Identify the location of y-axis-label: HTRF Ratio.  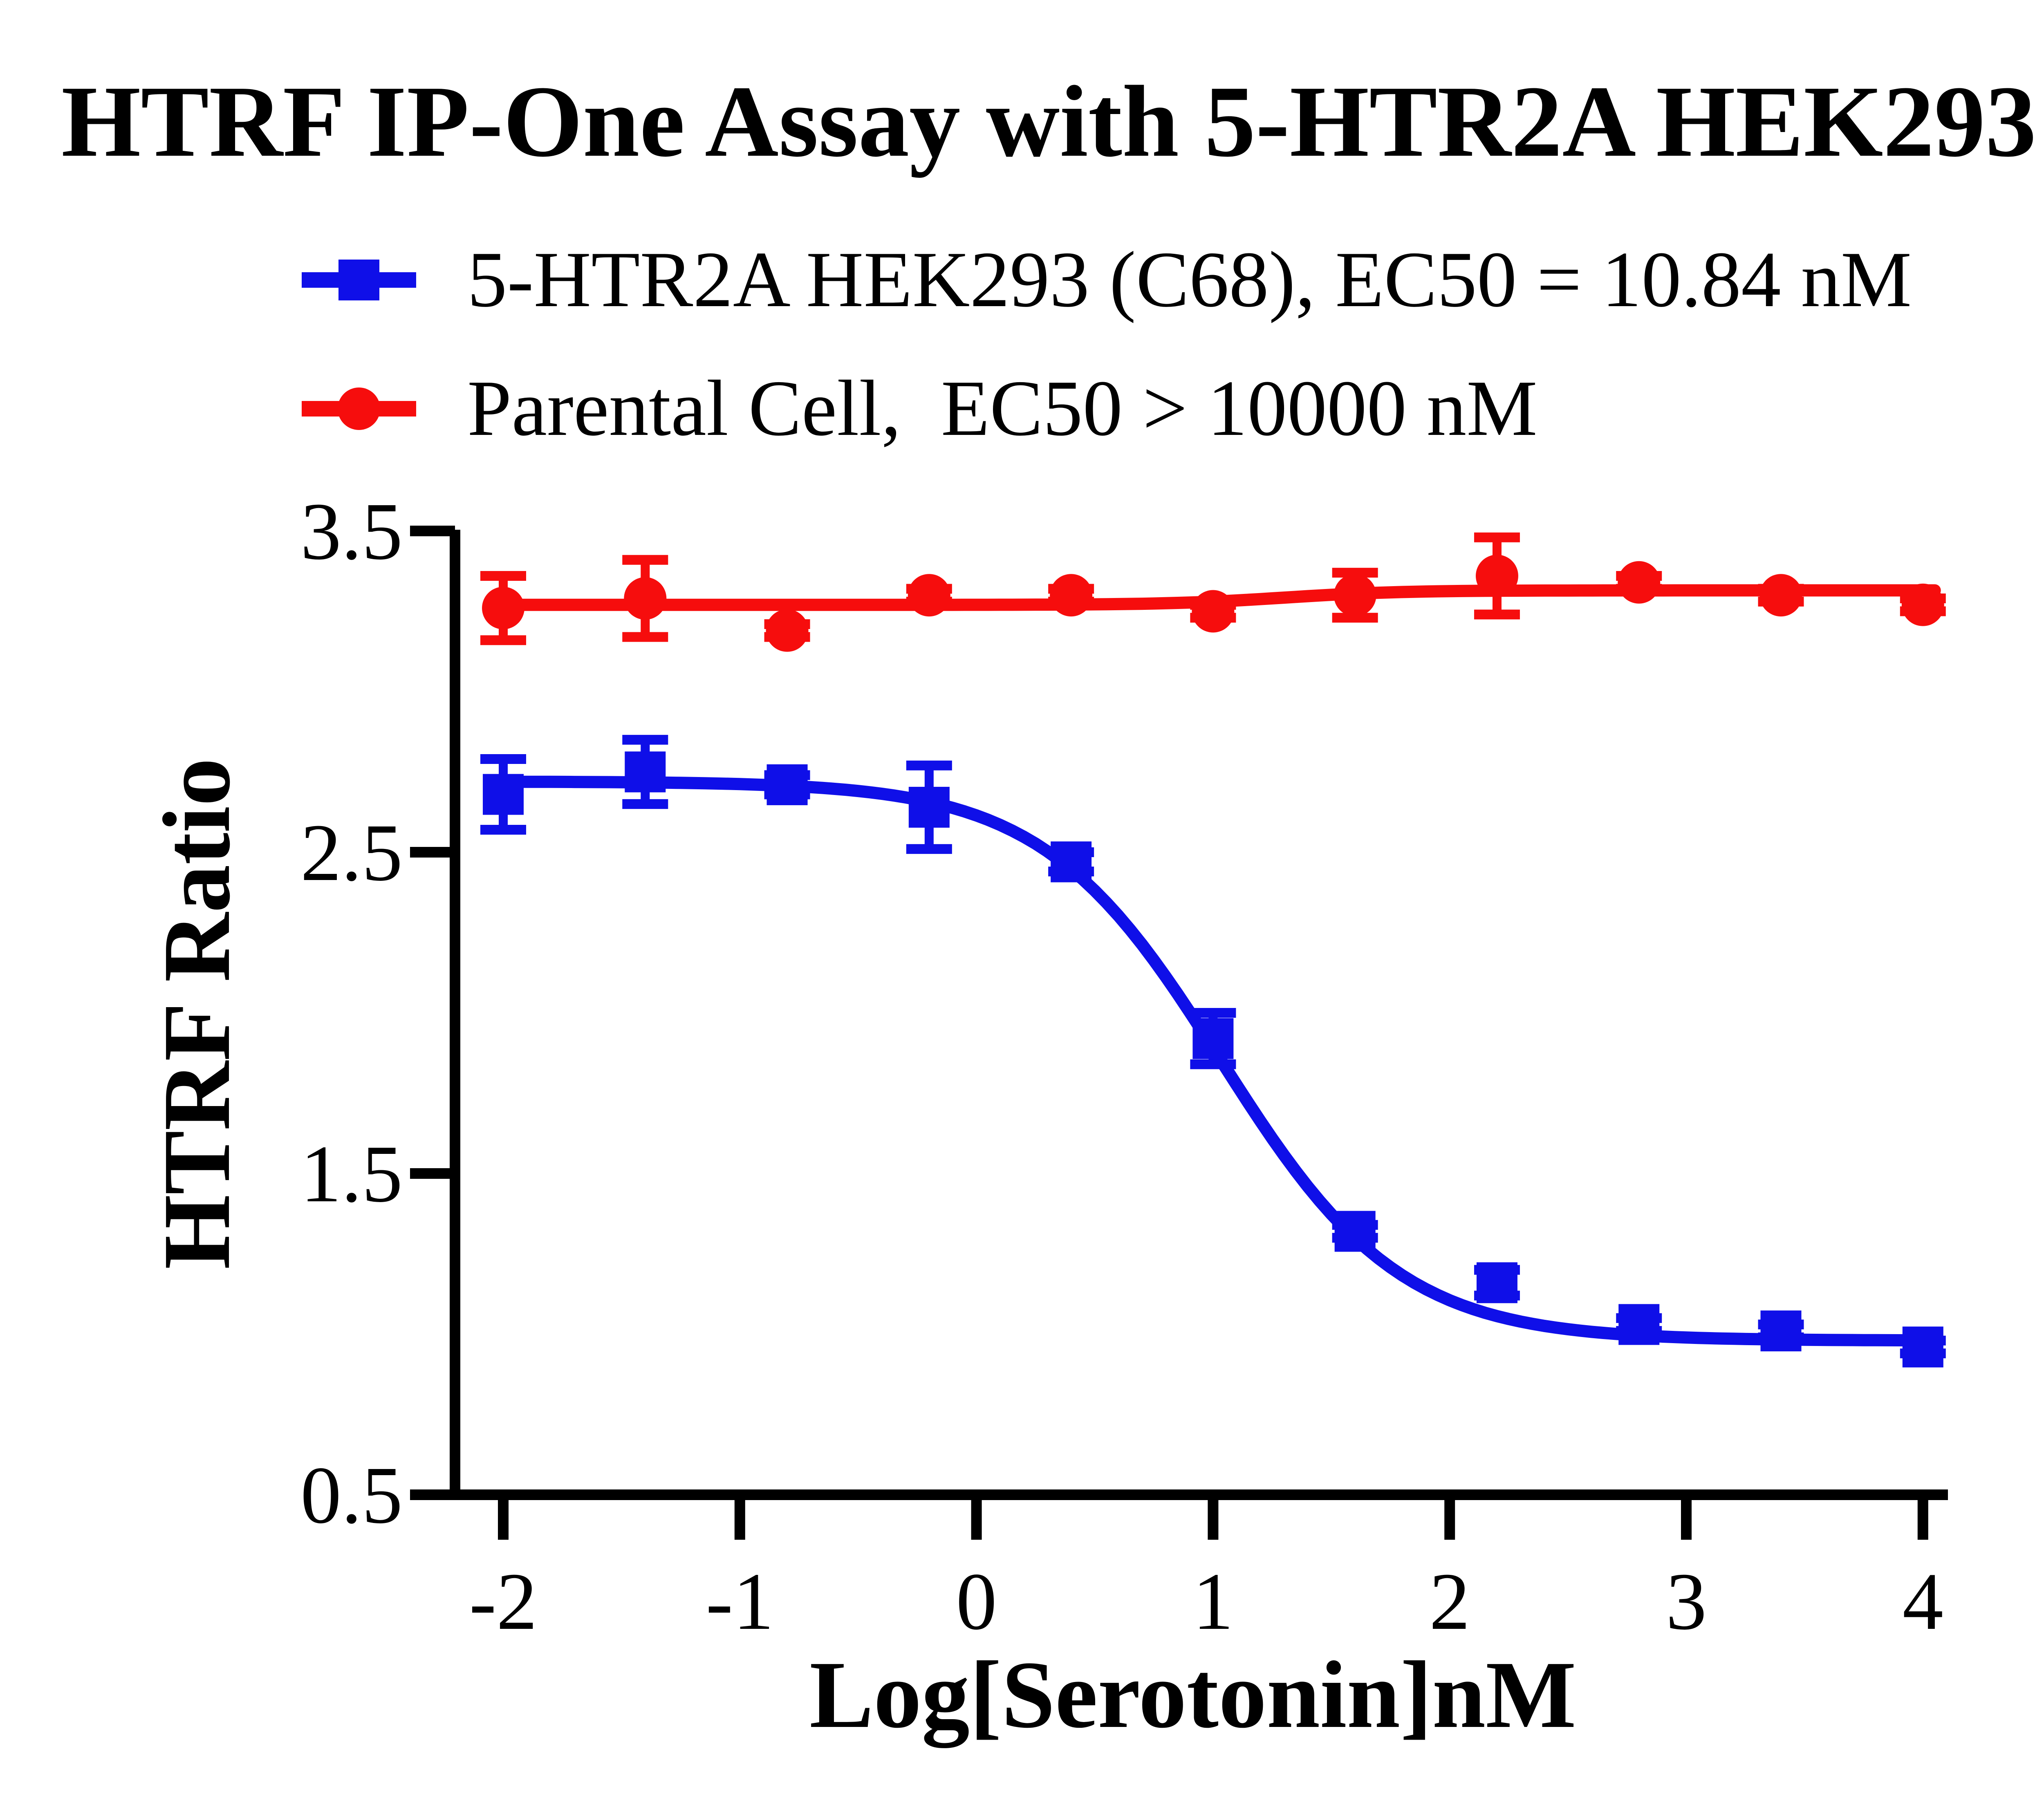
(197, 1013).